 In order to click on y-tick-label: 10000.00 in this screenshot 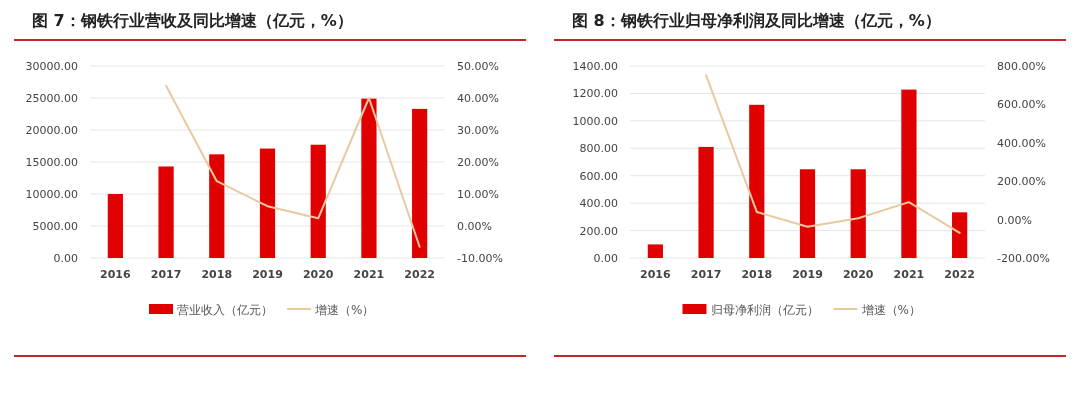, I will do `click(51, 194)`.